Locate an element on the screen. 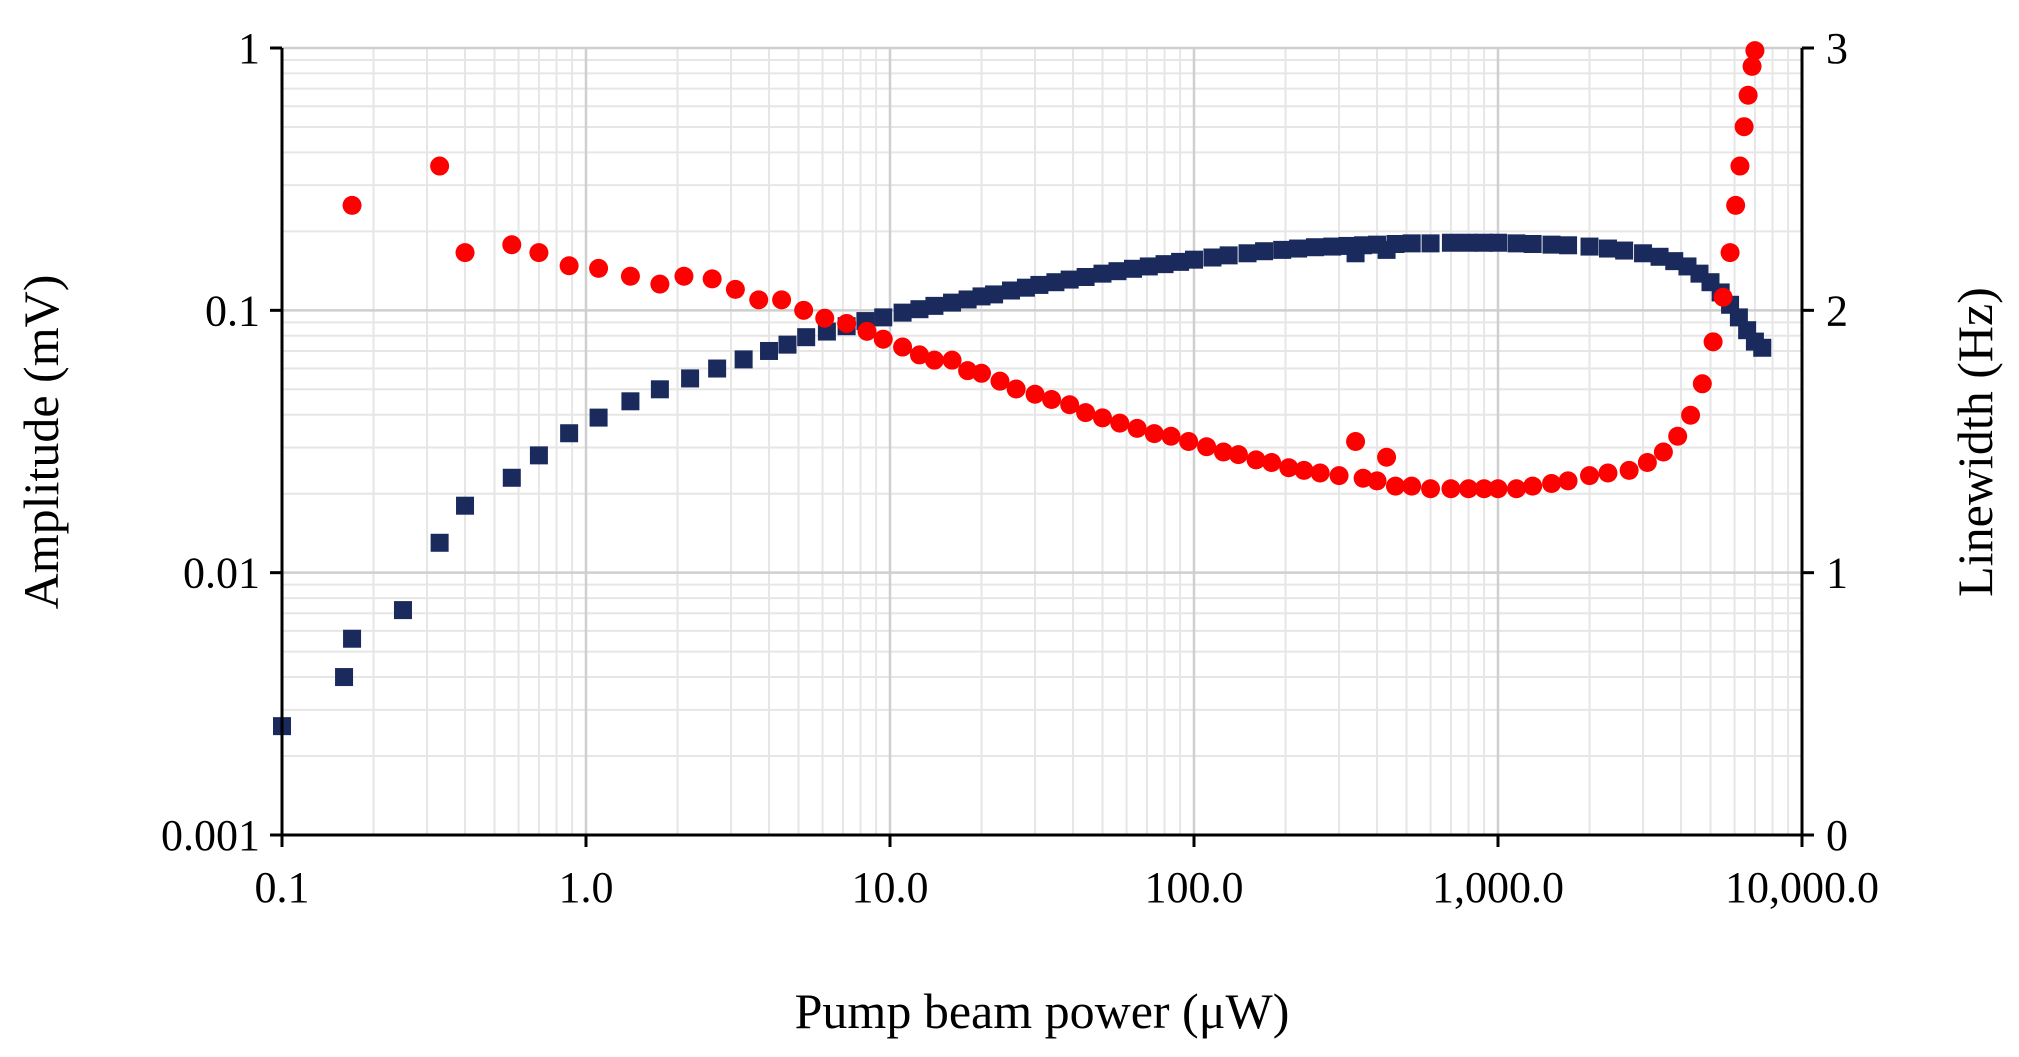 This screenshot has height=1057, width=2019. y-left-tick-labels: 0.001 0.01 0.1 1 is located at coordinates (210, 442).